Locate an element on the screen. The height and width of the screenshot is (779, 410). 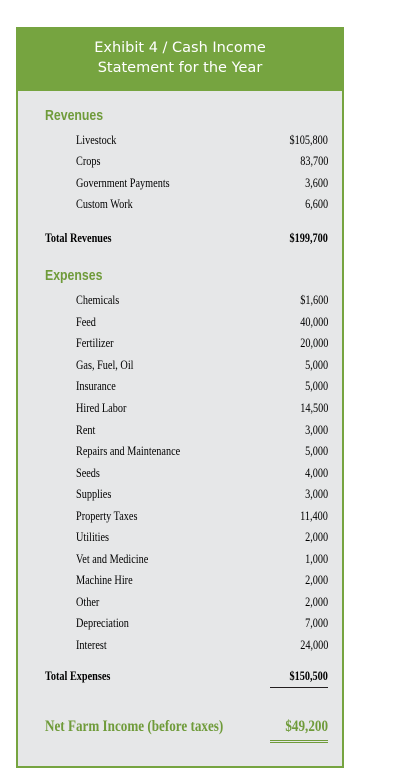
expense-label: Chemicals is located at coordinates (98, 300).